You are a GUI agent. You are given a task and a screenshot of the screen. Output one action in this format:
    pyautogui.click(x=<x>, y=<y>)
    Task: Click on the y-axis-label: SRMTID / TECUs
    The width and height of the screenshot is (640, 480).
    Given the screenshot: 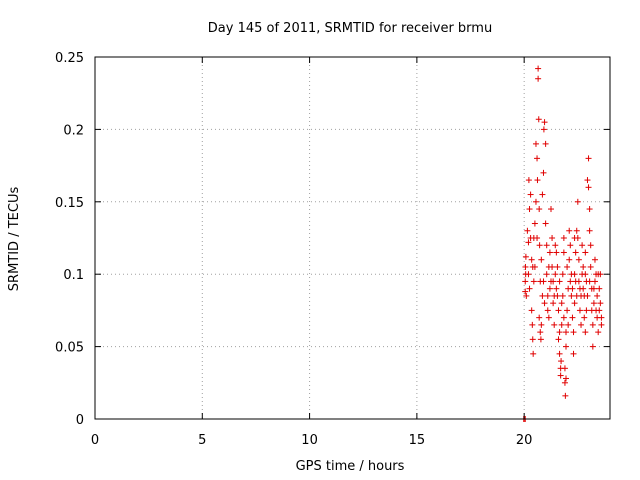 What is the action you would take?
    pyautogui.click(x=14, y=239)
    